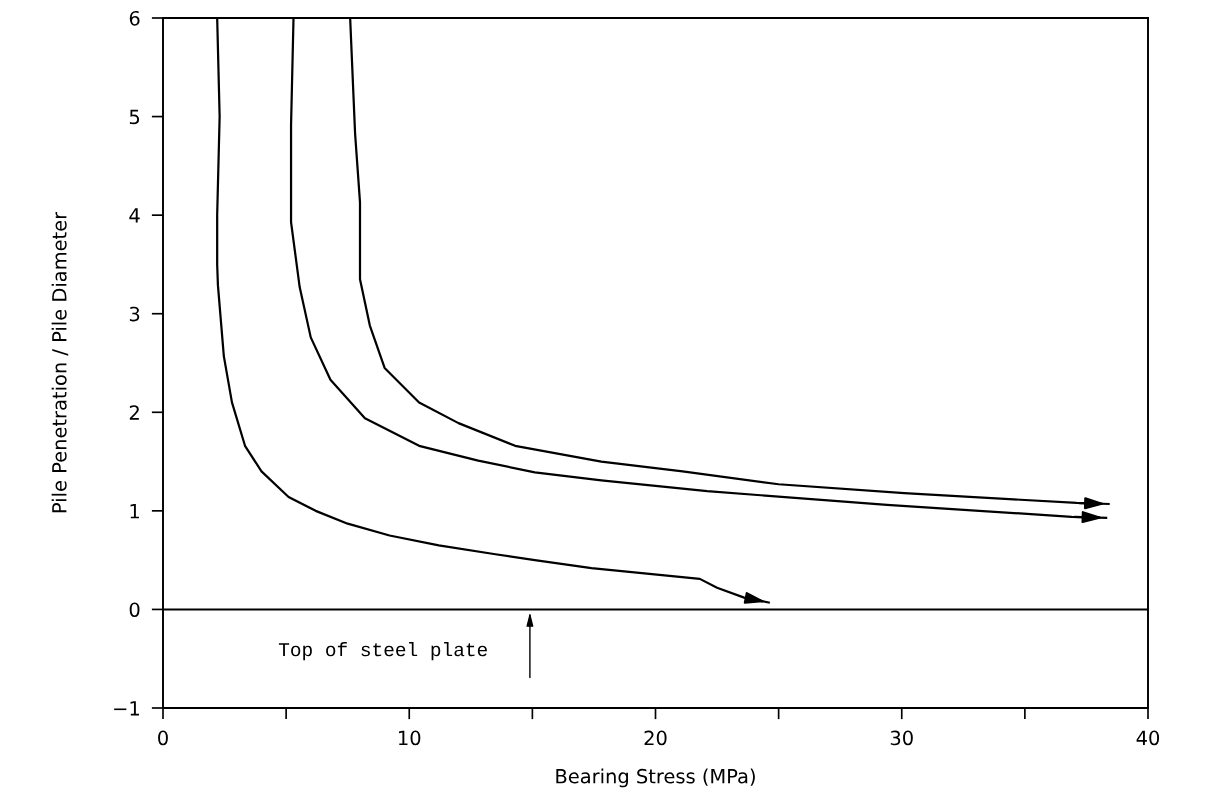 The image size is (1210, 809). I want to click on y-tick-label: 4, so click(134, 215).